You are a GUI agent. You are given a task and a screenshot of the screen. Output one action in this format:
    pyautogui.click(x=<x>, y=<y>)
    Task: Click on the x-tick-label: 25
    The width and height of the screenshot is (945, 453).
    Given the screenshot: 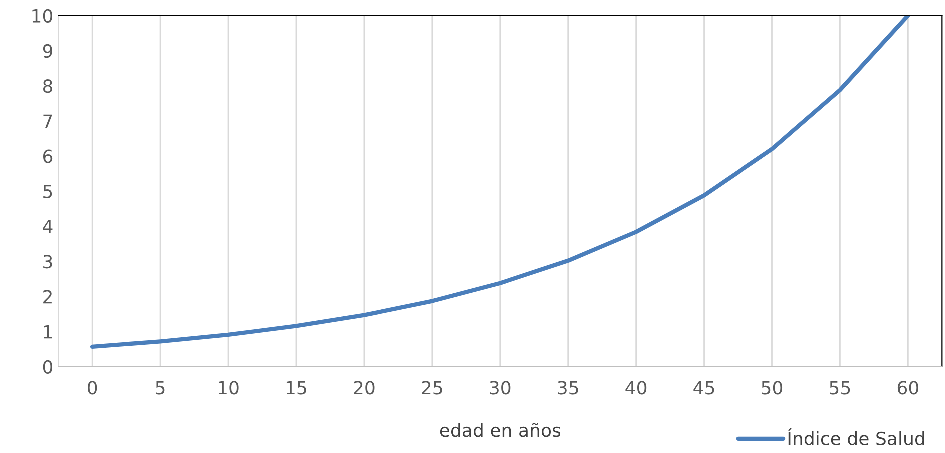 What is the action you would take?
    pyautogui.click(x=432, y=388)
    